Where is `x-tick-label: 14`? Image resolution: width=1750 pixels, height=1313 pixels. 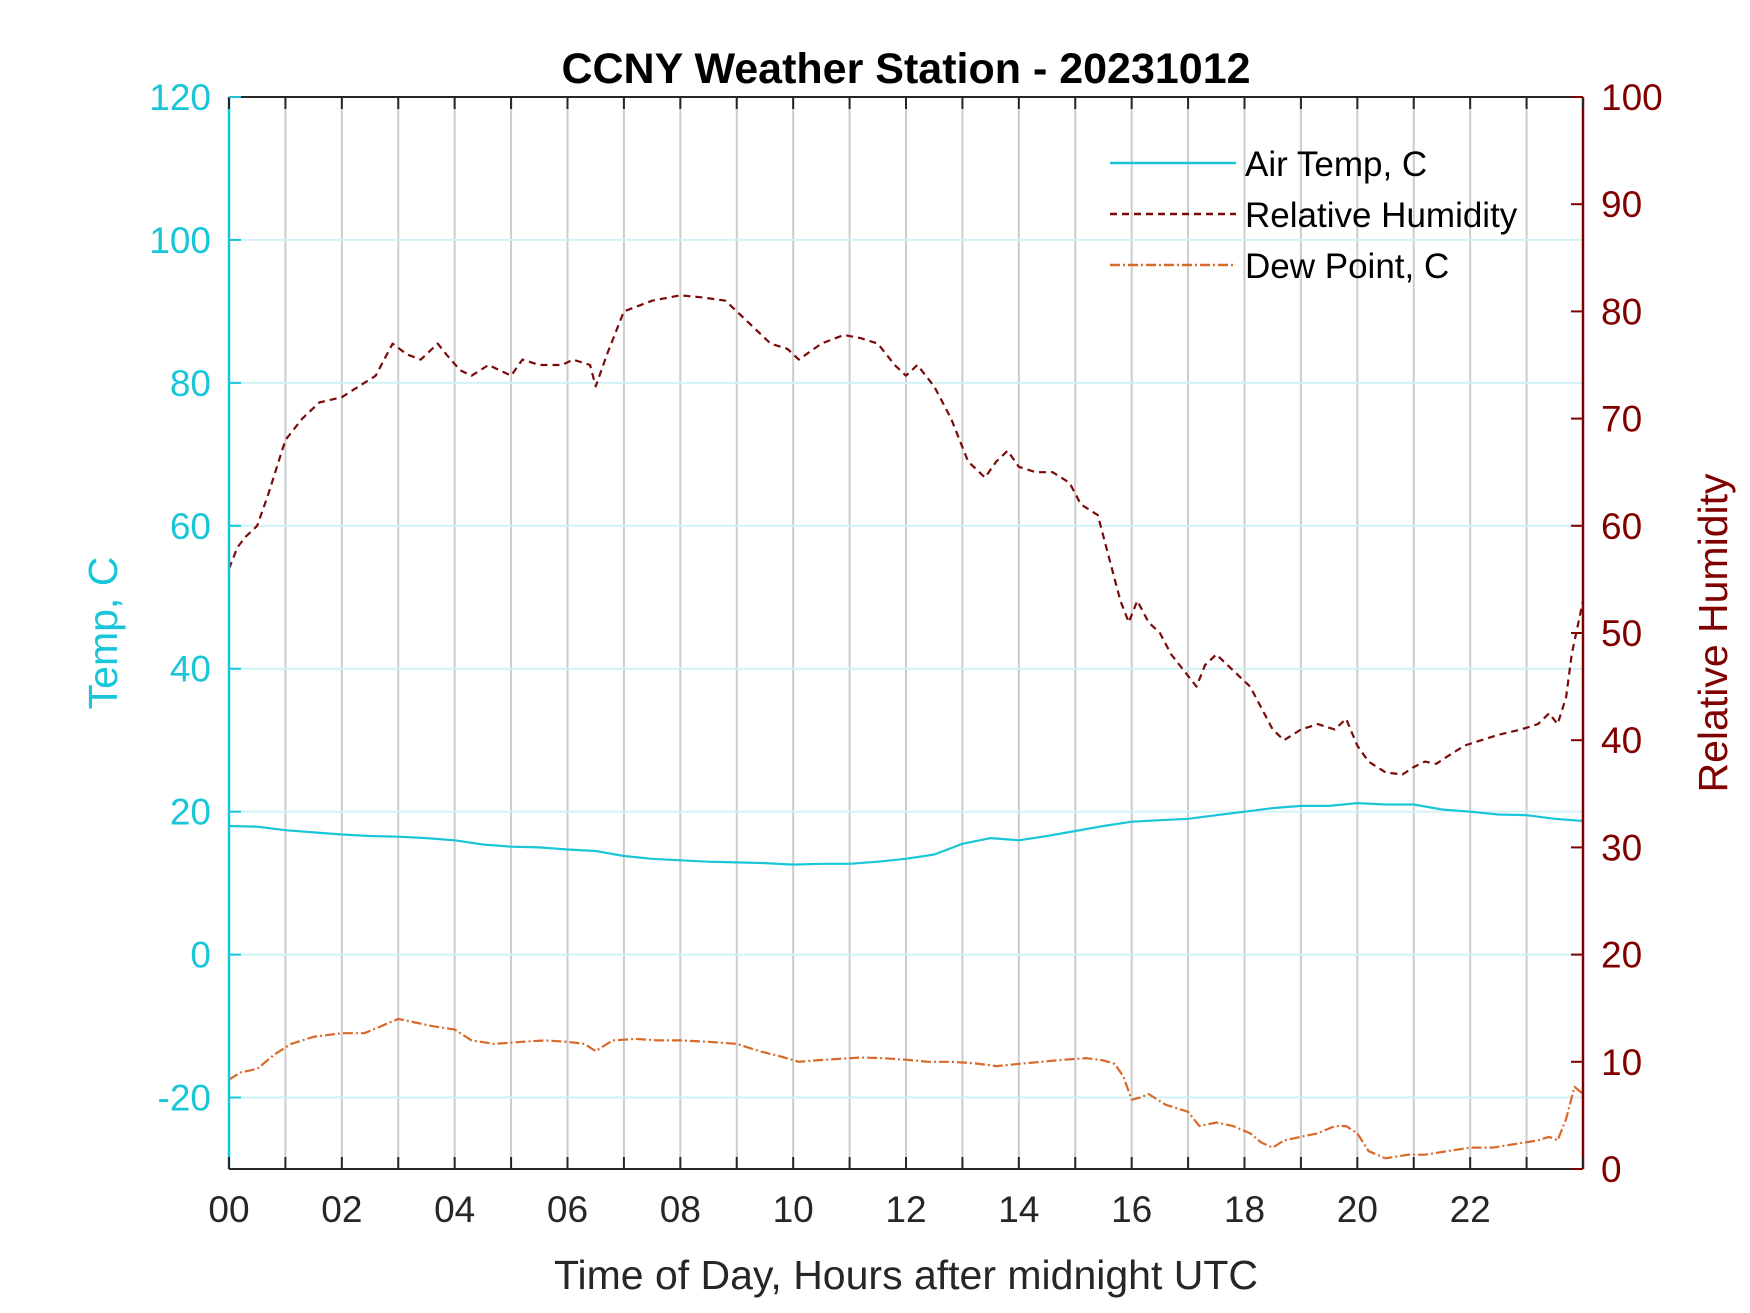 x-tick-label: 14 is located at coordinates (1018, 1209).